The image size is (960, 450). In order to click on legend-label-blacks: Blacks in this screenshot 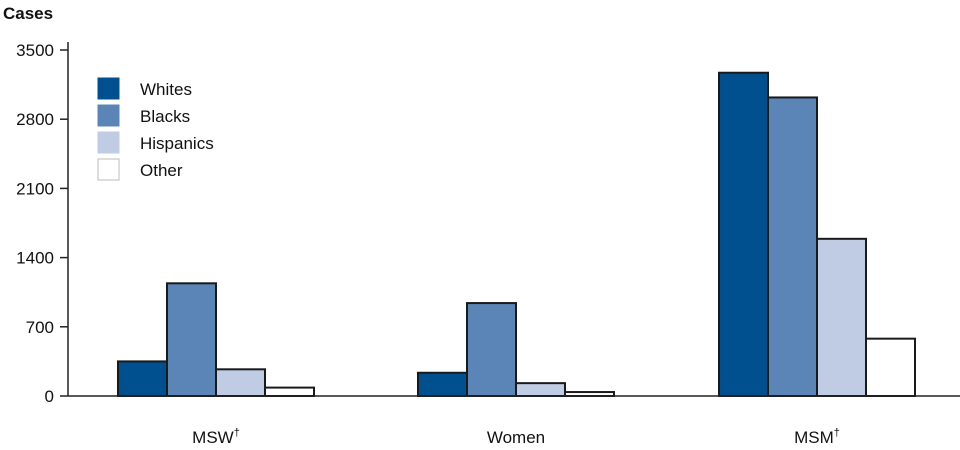, I will do `click(165, 116)`.